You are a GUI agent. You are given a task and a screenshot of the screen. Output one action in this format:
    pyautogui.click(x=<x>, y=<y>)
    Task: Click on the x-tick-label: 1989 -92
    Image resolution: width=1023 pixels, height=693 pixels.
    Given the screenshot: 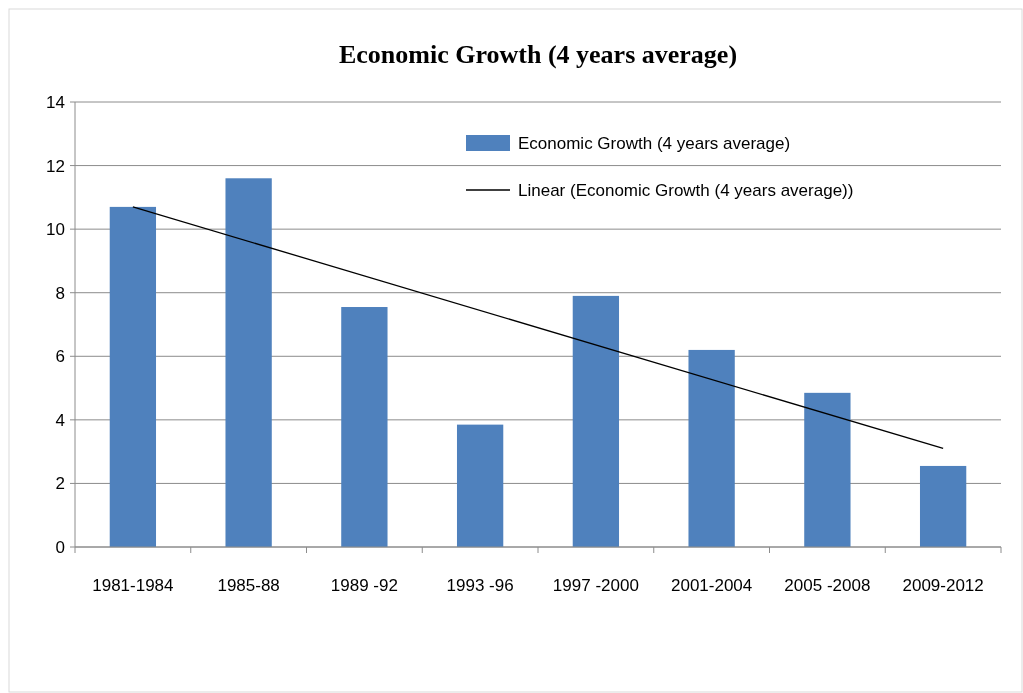 What is the action you would take?
    pyautogui.click(x=364, y=585)
    